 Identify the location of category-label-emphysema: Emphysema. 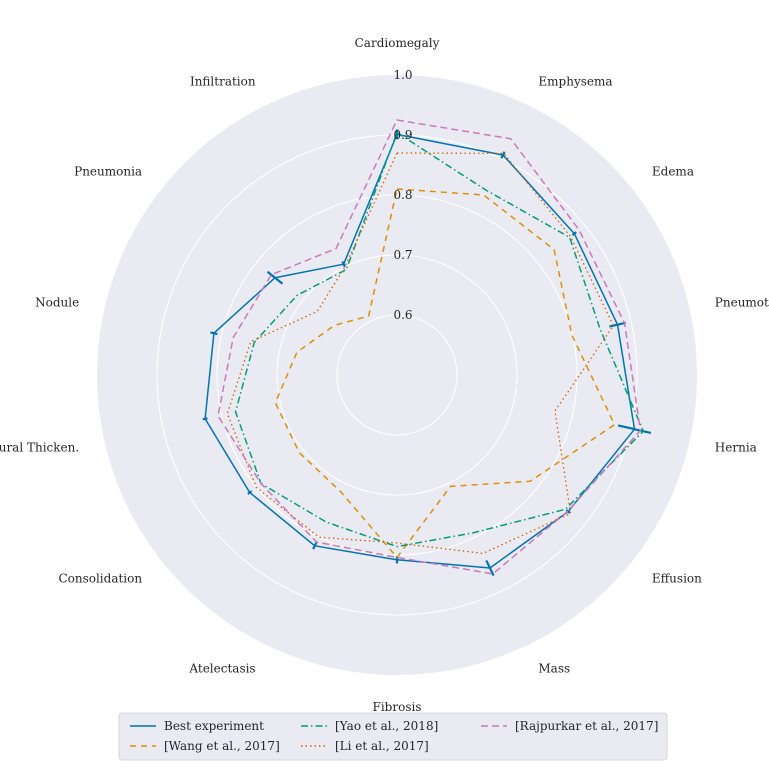
(575, 81).